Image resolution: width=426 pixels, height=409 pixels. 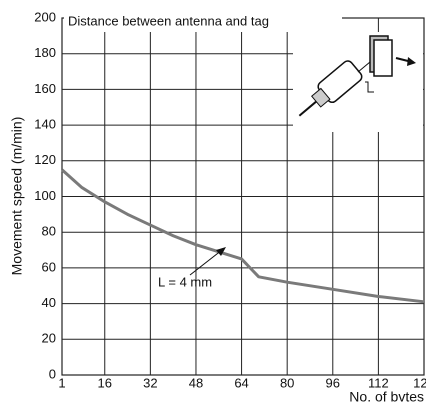 I want to click on x-tick-label: 80, so click(x=287, y=382).